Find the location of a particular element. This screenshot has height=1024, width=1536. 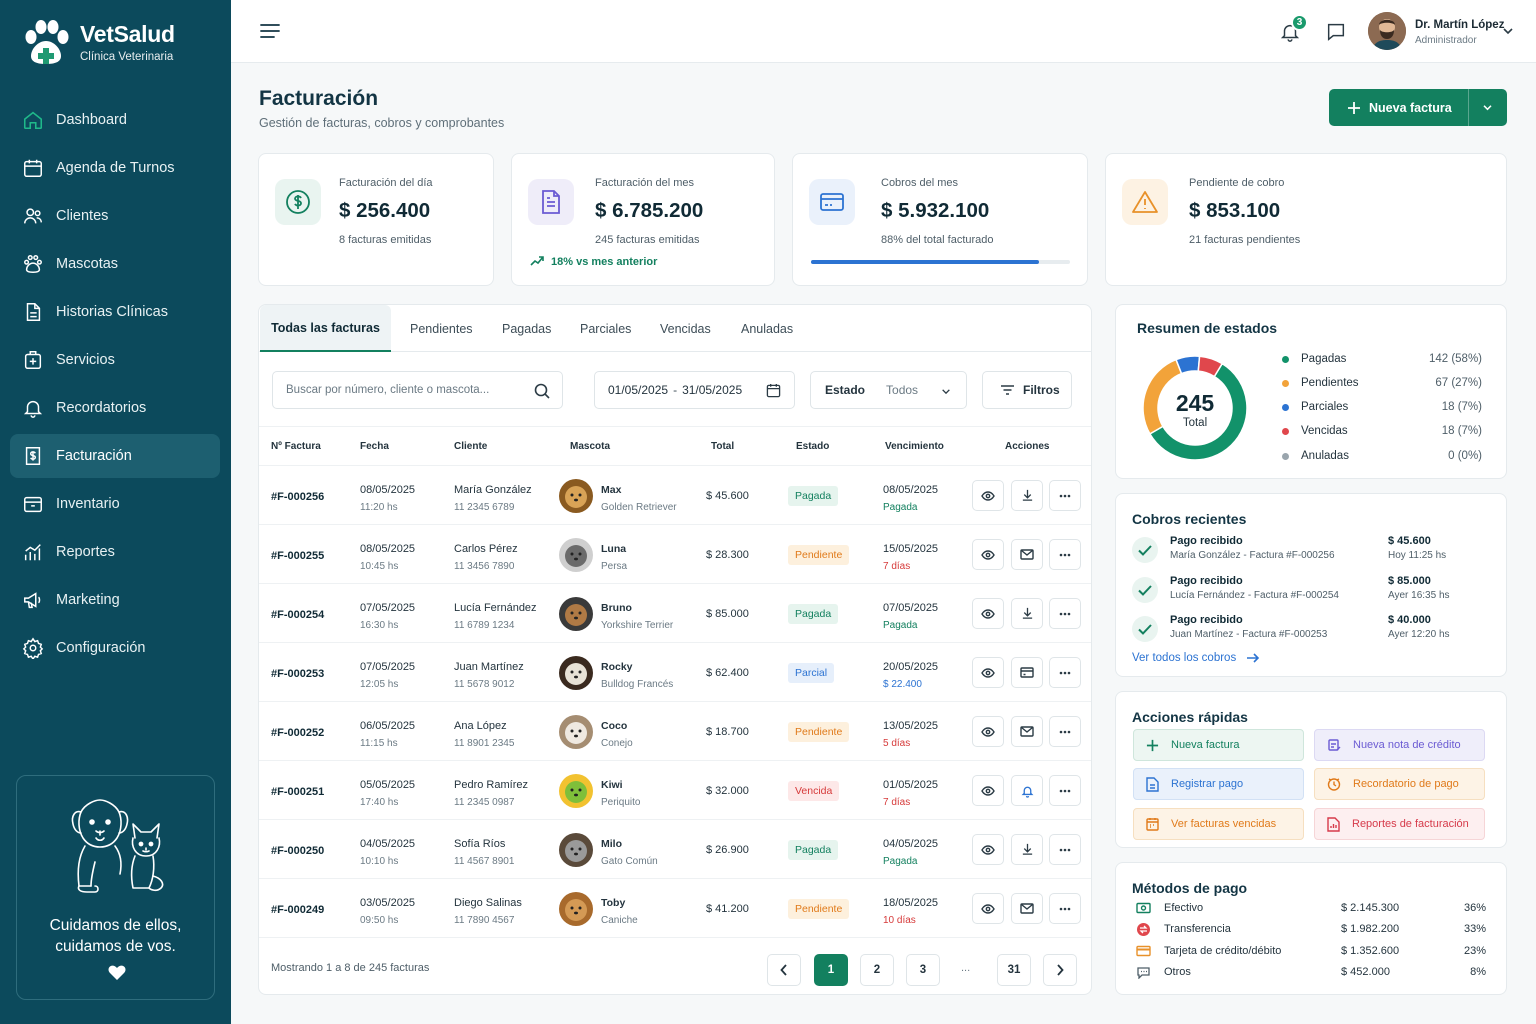

client-name: Lucía Fernández is located at coordinates (495, 608).